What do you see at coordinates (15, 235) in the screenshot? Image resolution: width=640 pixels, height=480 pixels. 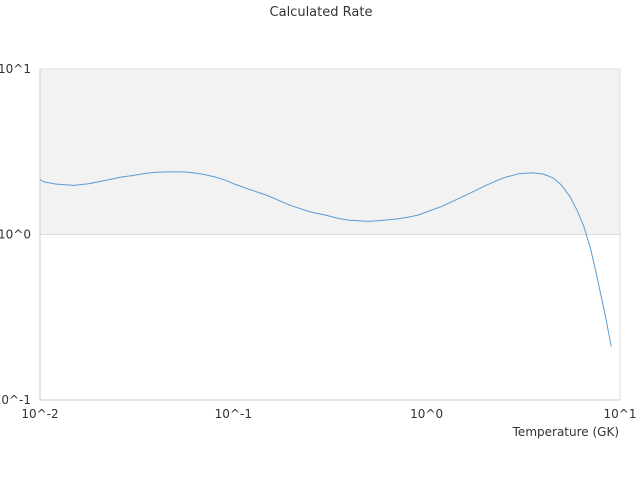 I see `y-tick-label: 10^0` at bounding box center [15, 235].